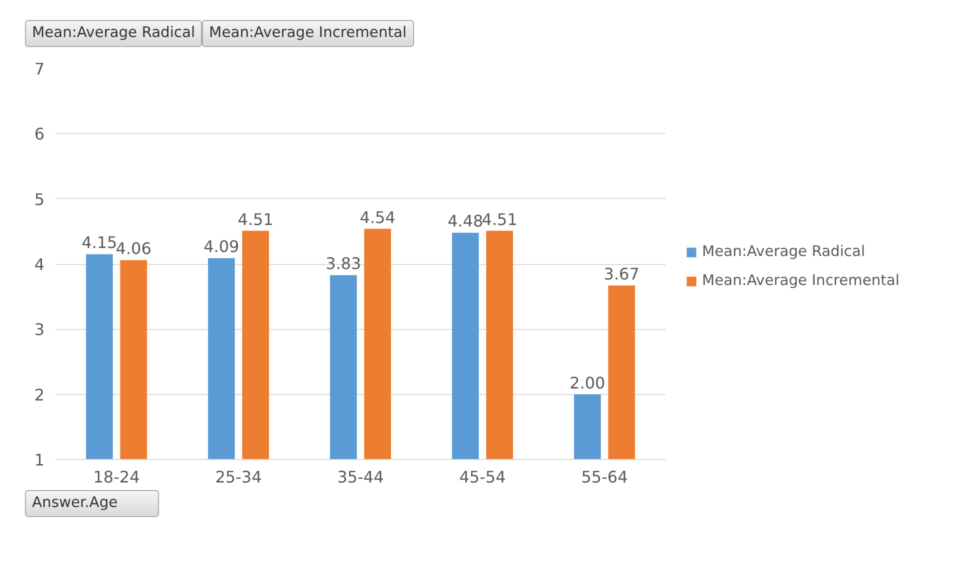 The image size is (961, 565). Describe the element at coordinates (39, 134) in the screenshot. I see `y-tick-label: 6` at that location.